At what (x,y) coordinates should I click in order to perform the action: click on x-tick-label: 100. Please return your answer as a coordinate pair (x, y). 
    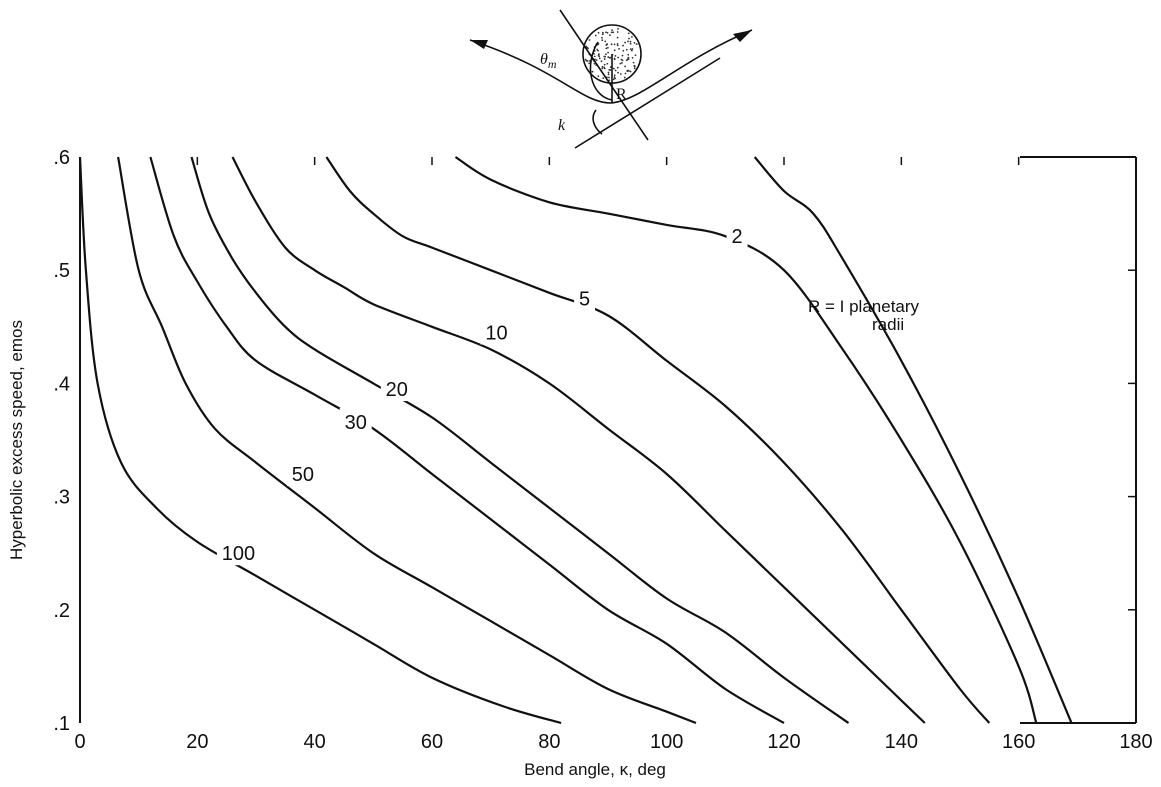
    Looking at the image, I should click on (666, 742).